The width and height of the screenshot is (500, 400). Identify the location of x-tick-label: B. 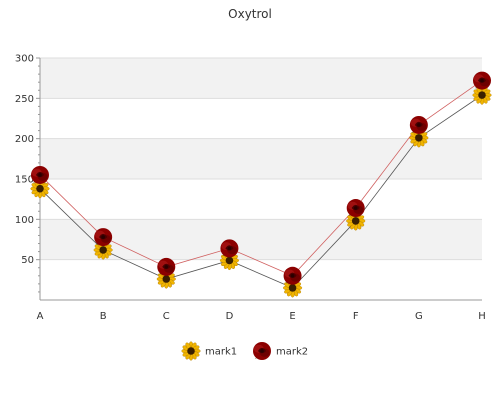
(103, 316).